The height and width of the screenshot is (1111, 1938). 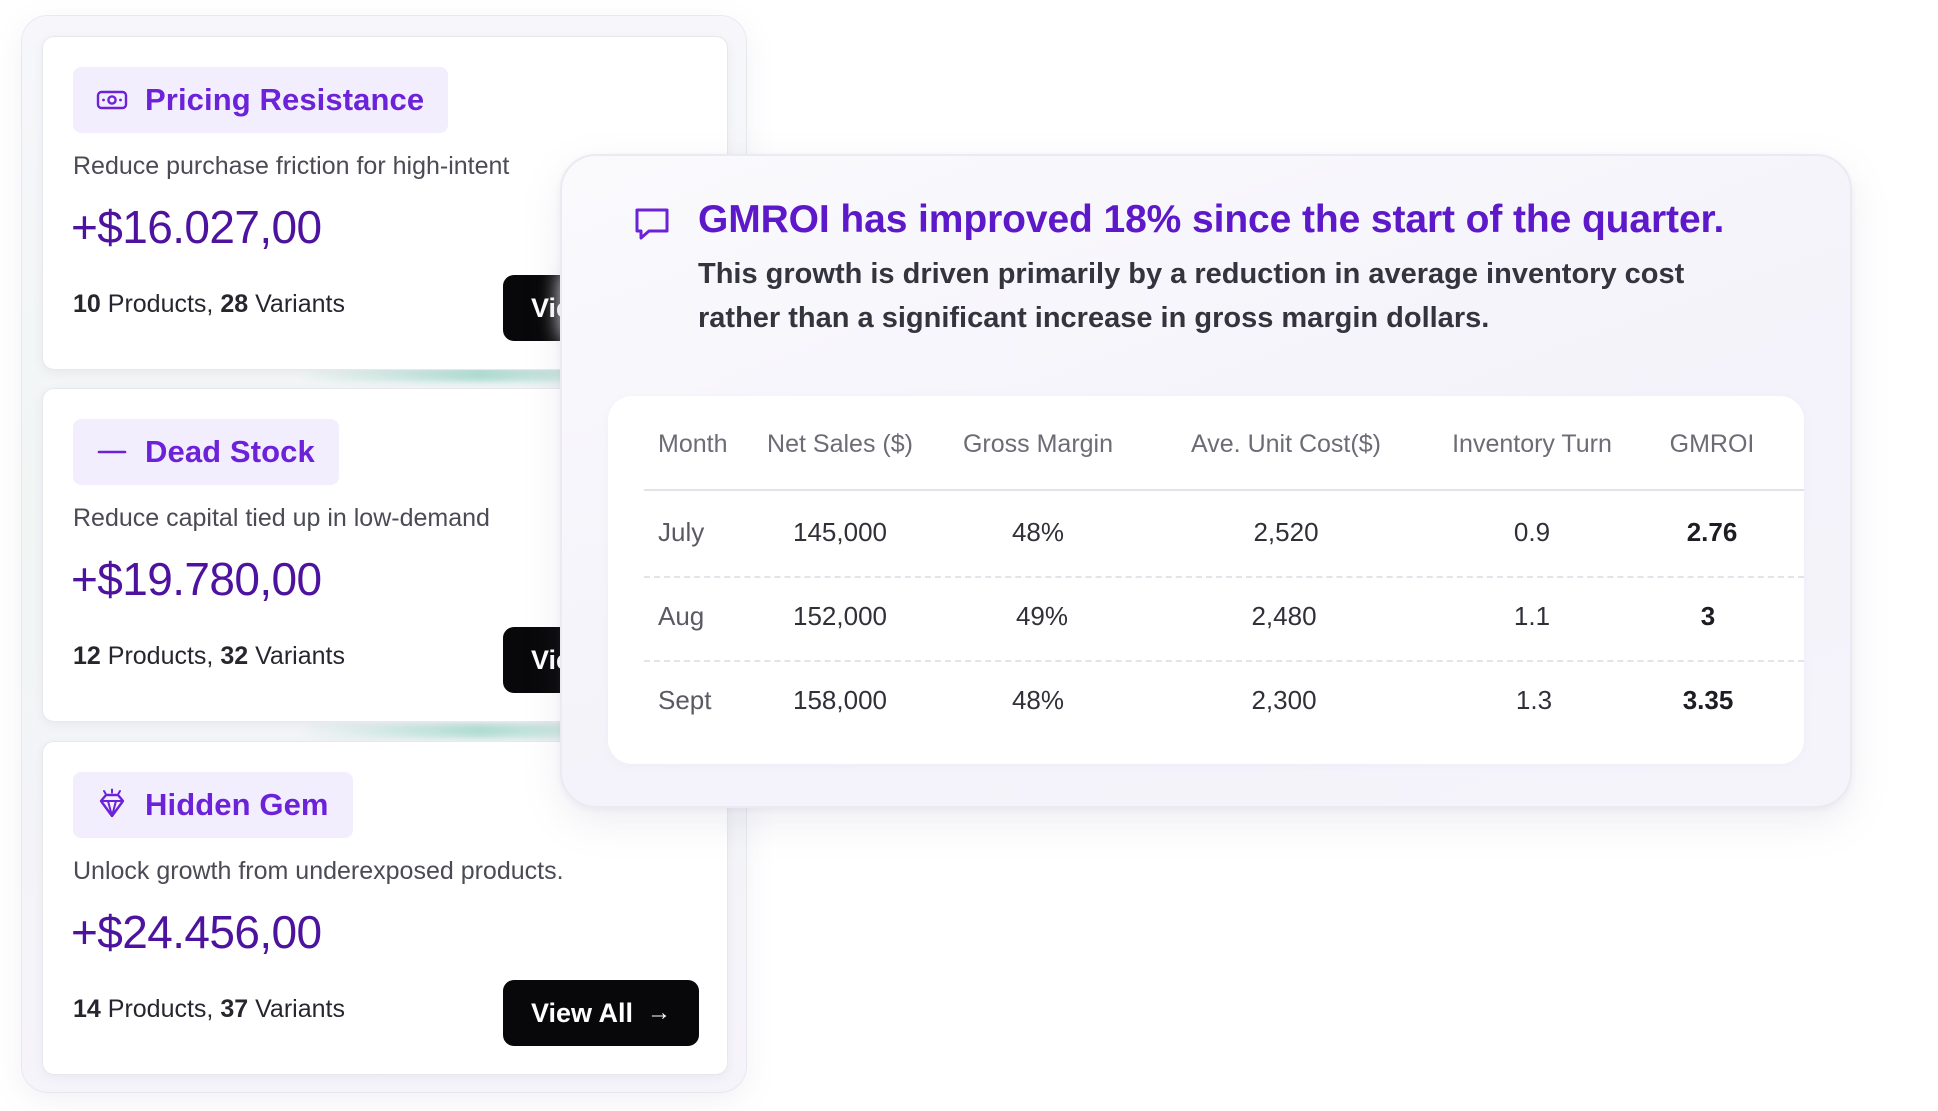 What do you see at coordinates (230, 451) in the screenshot?
I see `opportunity-tag-label: Dead Stock` at bounding box center [230, 451].